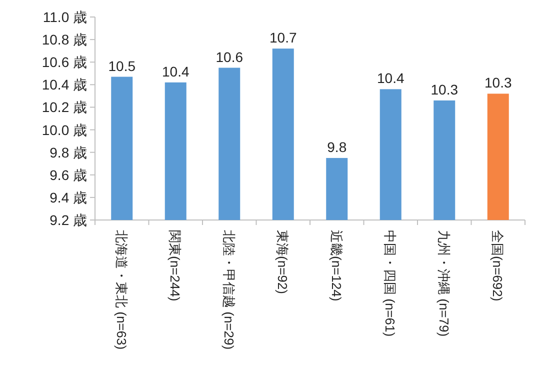  Describe the element at coordinates (121, 290) in the screenshot. I see `x-tick-label: 北海道・東北 (n=63)` at that location.